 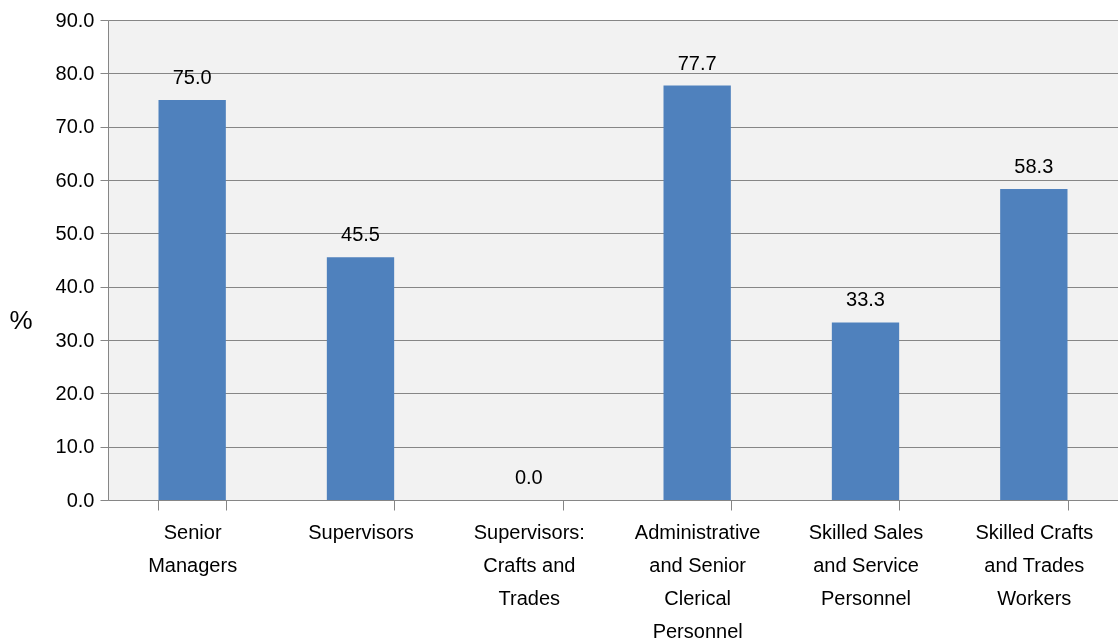 I want to click on y-tick-label: 80.0, so click(x=75, y=72).